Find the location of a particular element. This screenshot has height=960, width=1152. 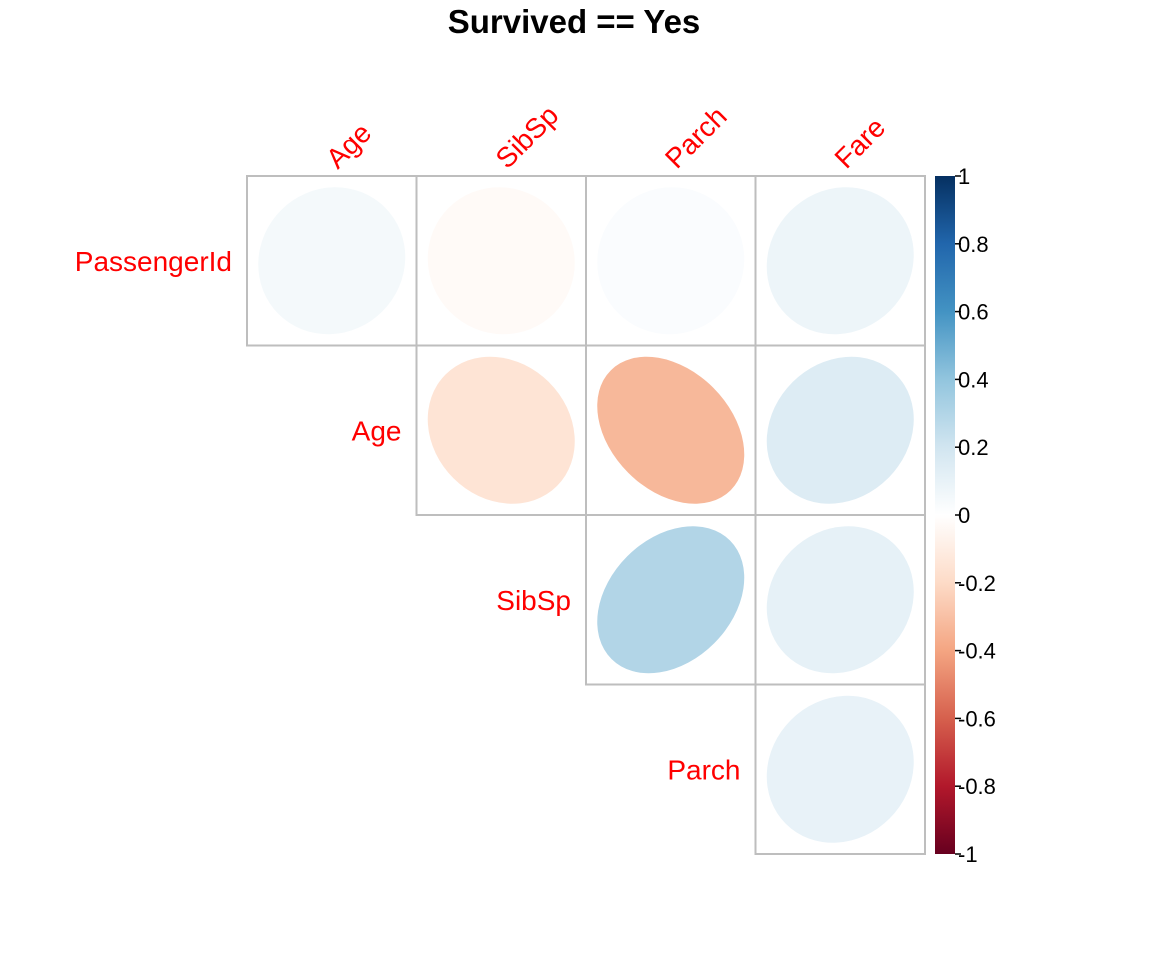

colorbar-tick-label: -0.6 is located at coordinates (977, 718).